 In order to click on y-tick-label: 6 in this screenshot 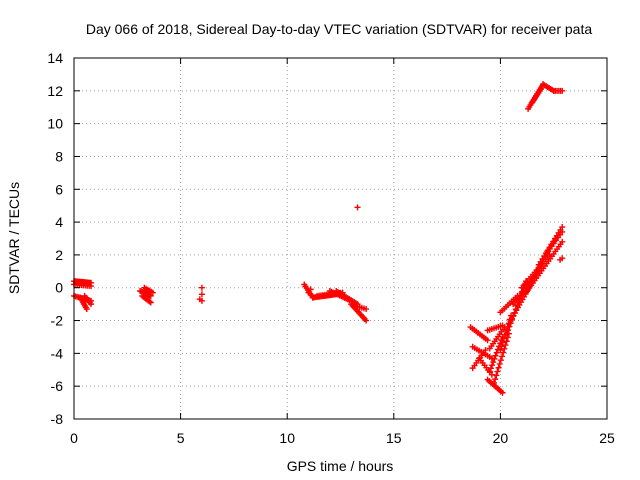, I will do `click(59, 189)`.